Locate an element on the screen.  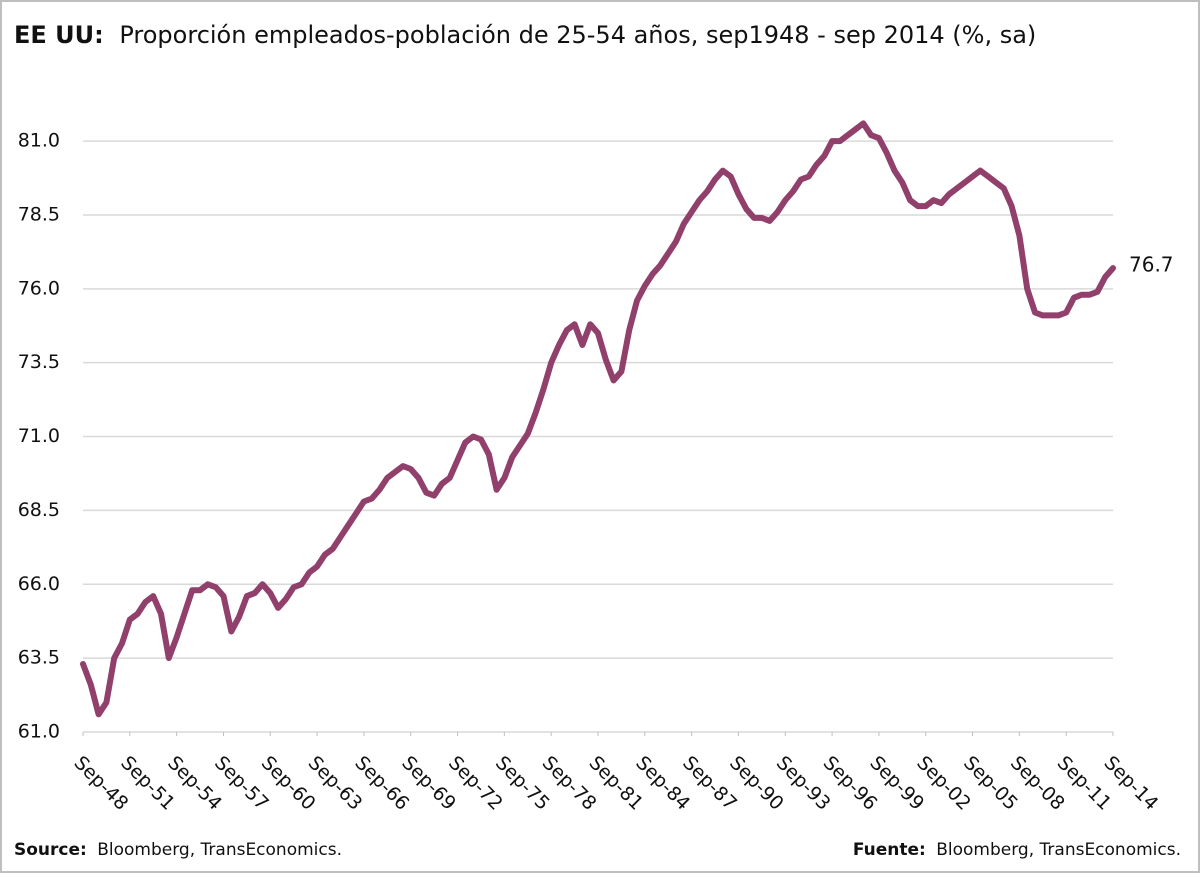
fuente: Fuente: Bloomberg, TransEconomics. is located at coordinates (1017, 850).